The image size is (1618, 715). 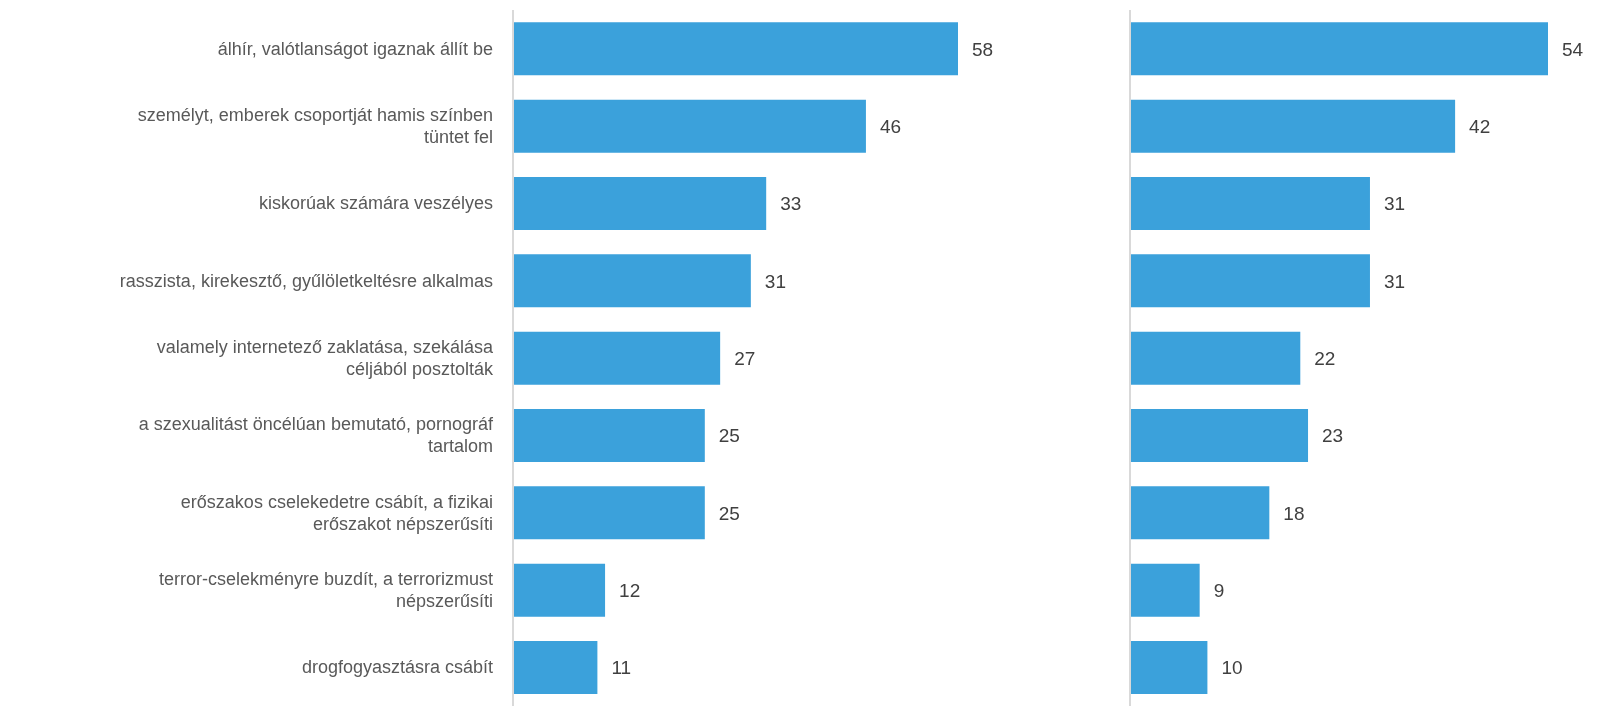 What do you see at coordinates (983, 49) in the screenshot?
I see `data-label: 58` at bounding box center [983, 49].